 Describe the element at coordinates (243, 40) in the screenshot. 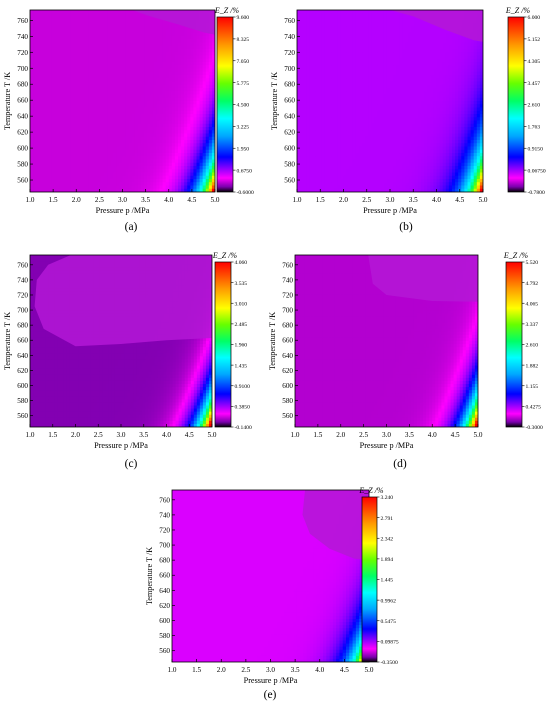

I see `colorbar-tick-label: 8.325` at that location.